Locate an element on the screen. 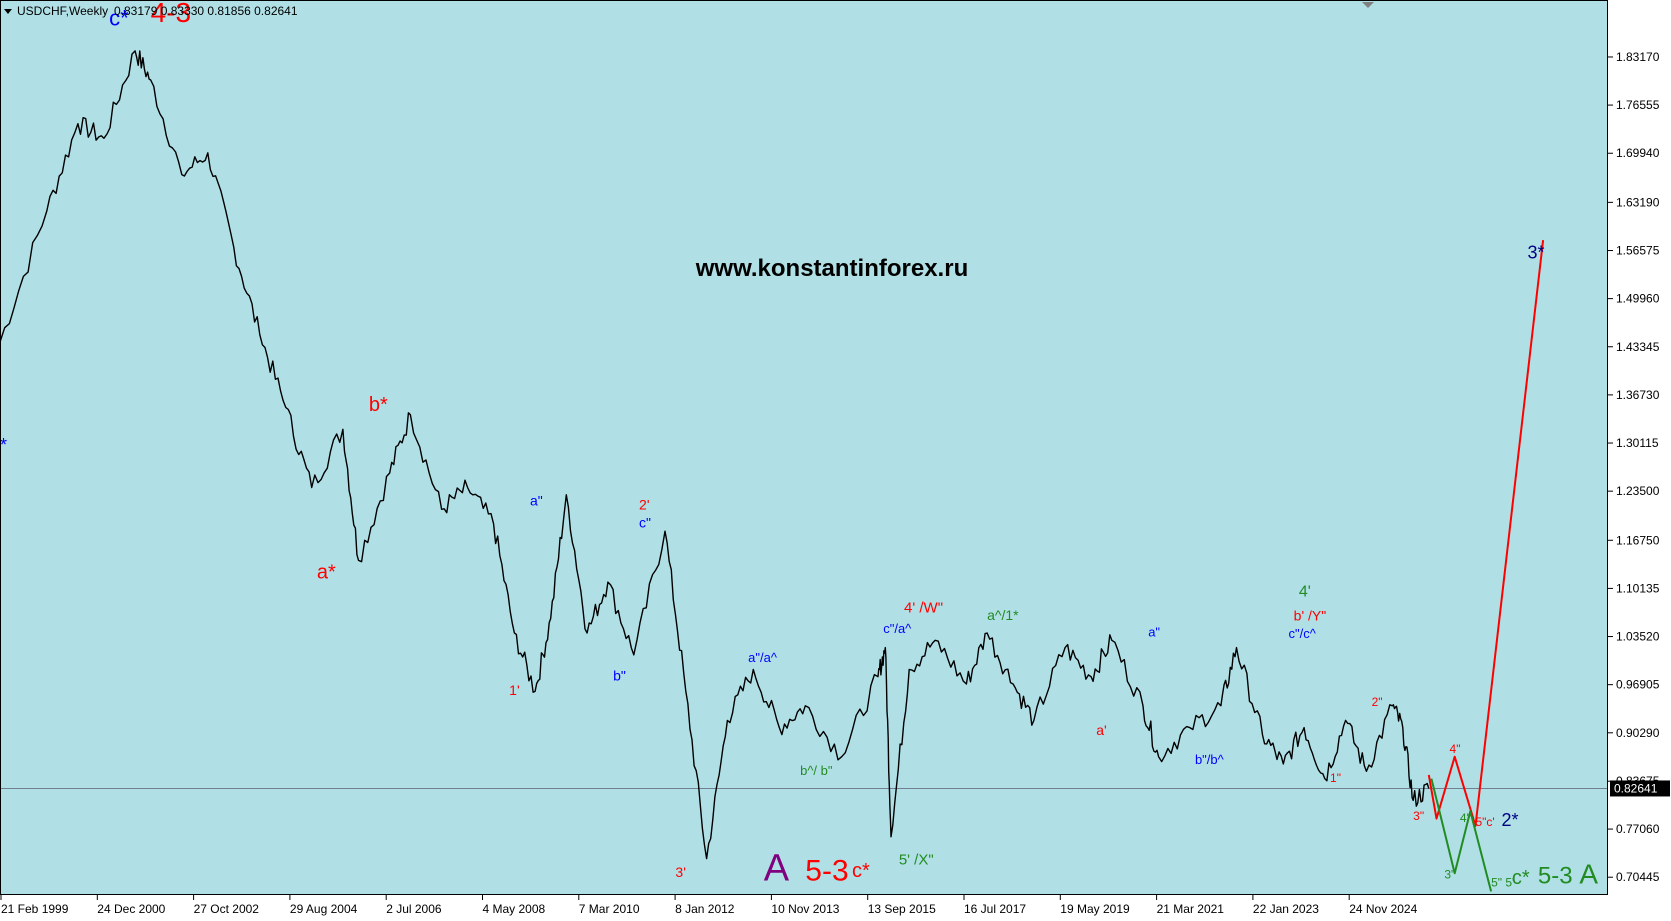 Image resolution: width=1671 pixels, height=921 pixels. wave-label: * is located at coordinates (3, 445).